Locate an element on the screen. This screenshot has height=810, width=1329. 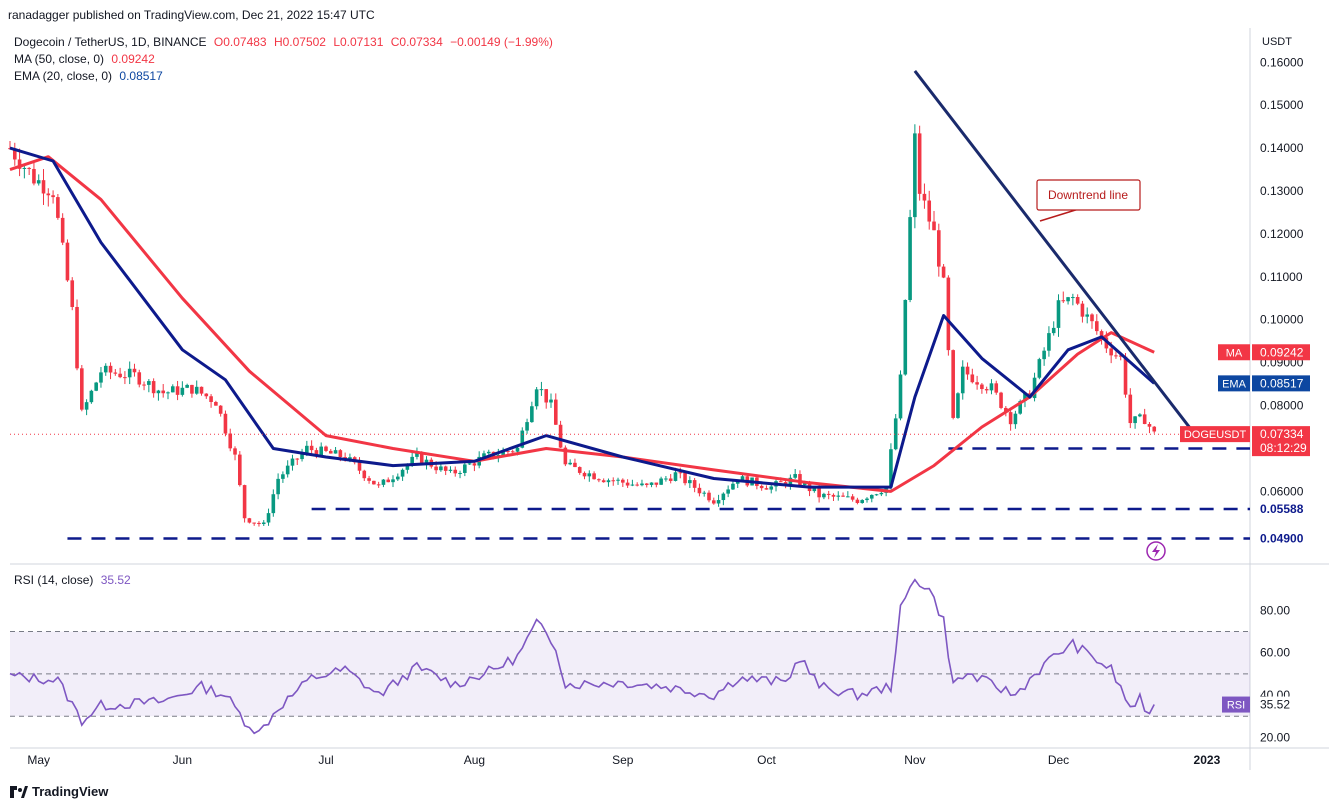
symbol-badge-label: DOGEUSDT is located at coordinates (1215, 435).